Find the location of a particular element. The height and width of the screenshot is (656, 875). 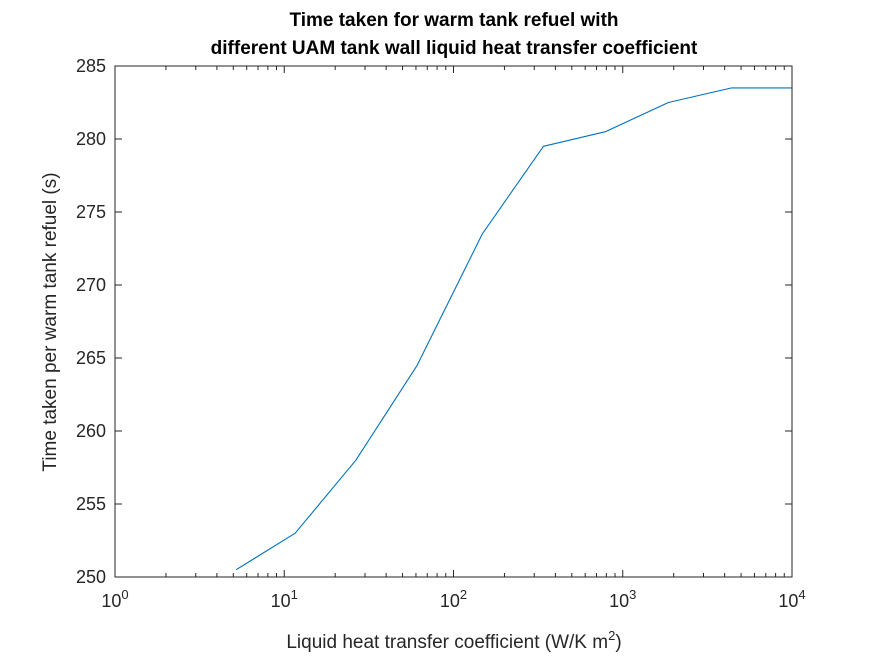

y-tick-label: 265 is located at coordinates (91, 358).